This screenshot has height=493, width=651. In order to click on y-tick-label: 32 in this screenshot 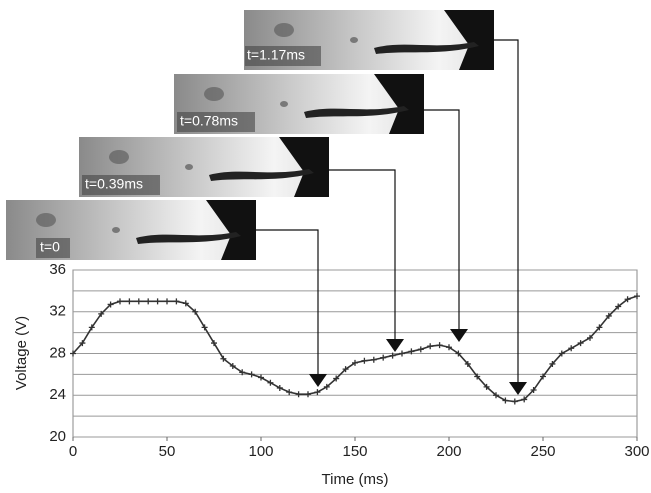, I will do `click(57, 311)`.